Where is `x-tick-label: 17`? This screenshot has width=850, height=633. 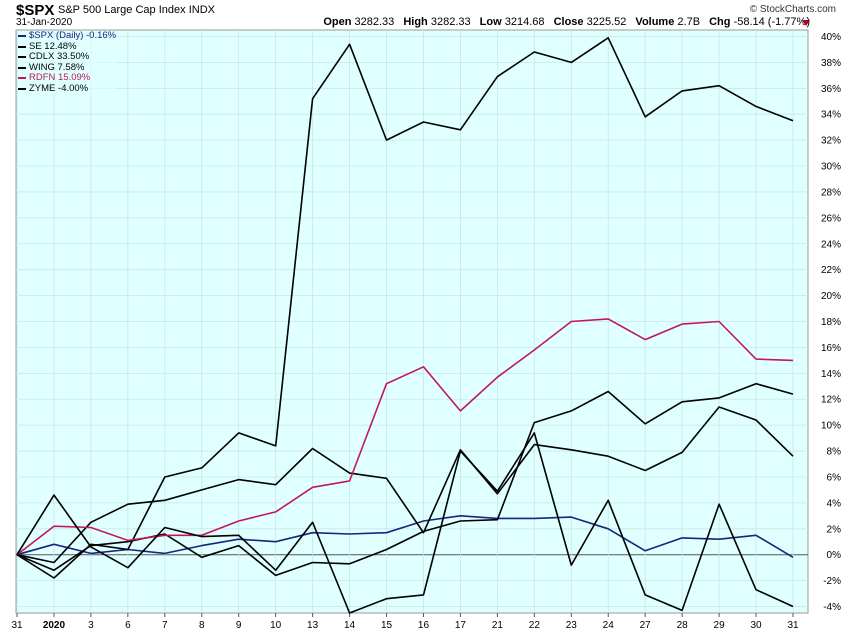 x-tick-label: 17 is located at coordinates (461, 625).